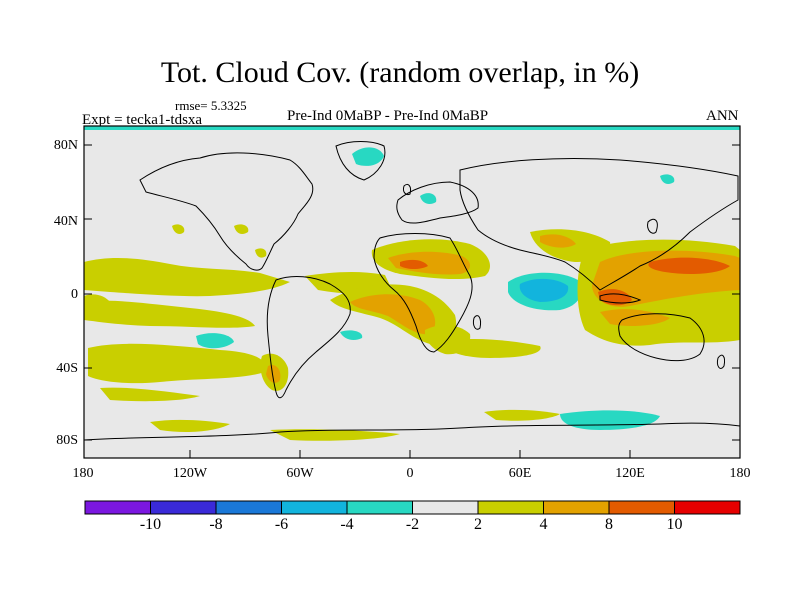 This screenshot has width=800, height=600. What do you see at coordinates (177, 363) in the screenshot?
I see `south-pacific-band` at bounding box center [177, 363].